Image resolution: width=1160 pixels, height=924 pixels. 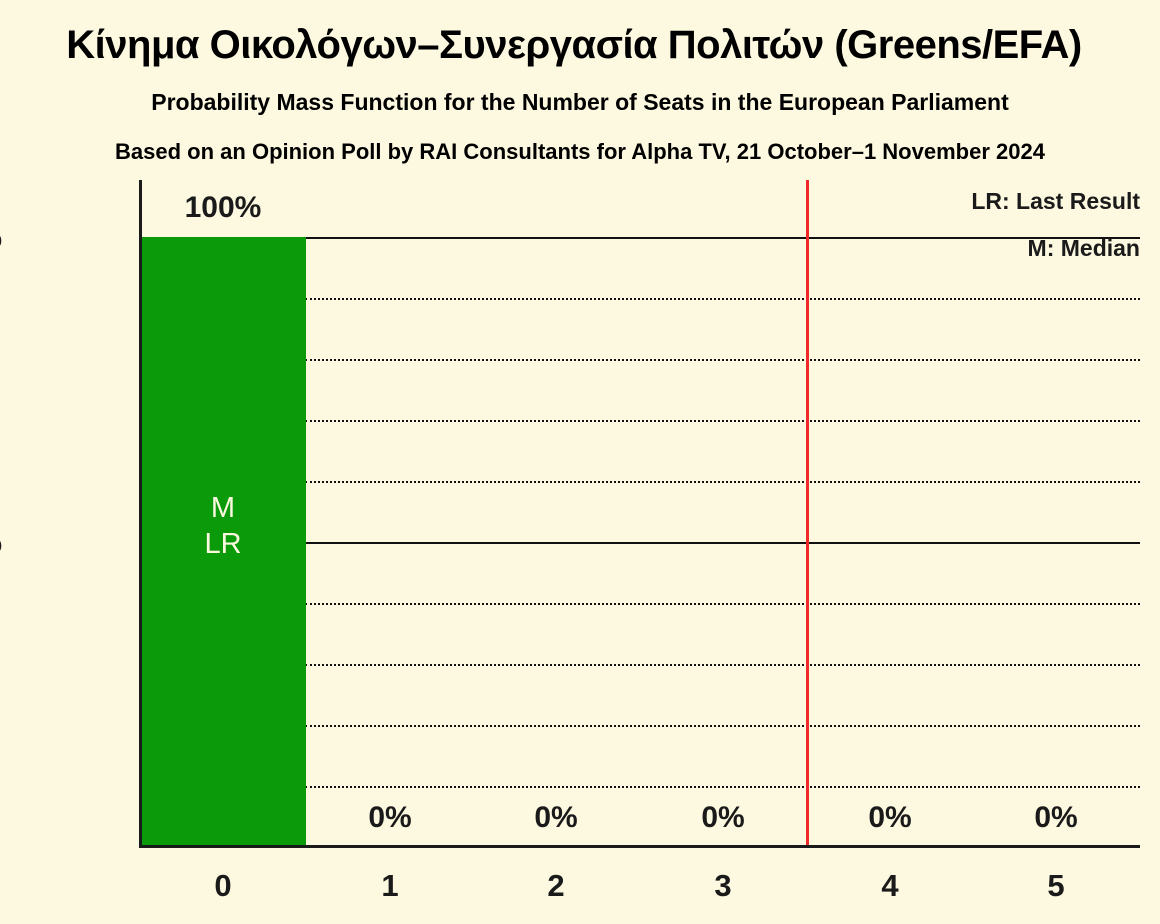 I want to click on y-axis-tick-100: 100%, so click(x=1, y=238).